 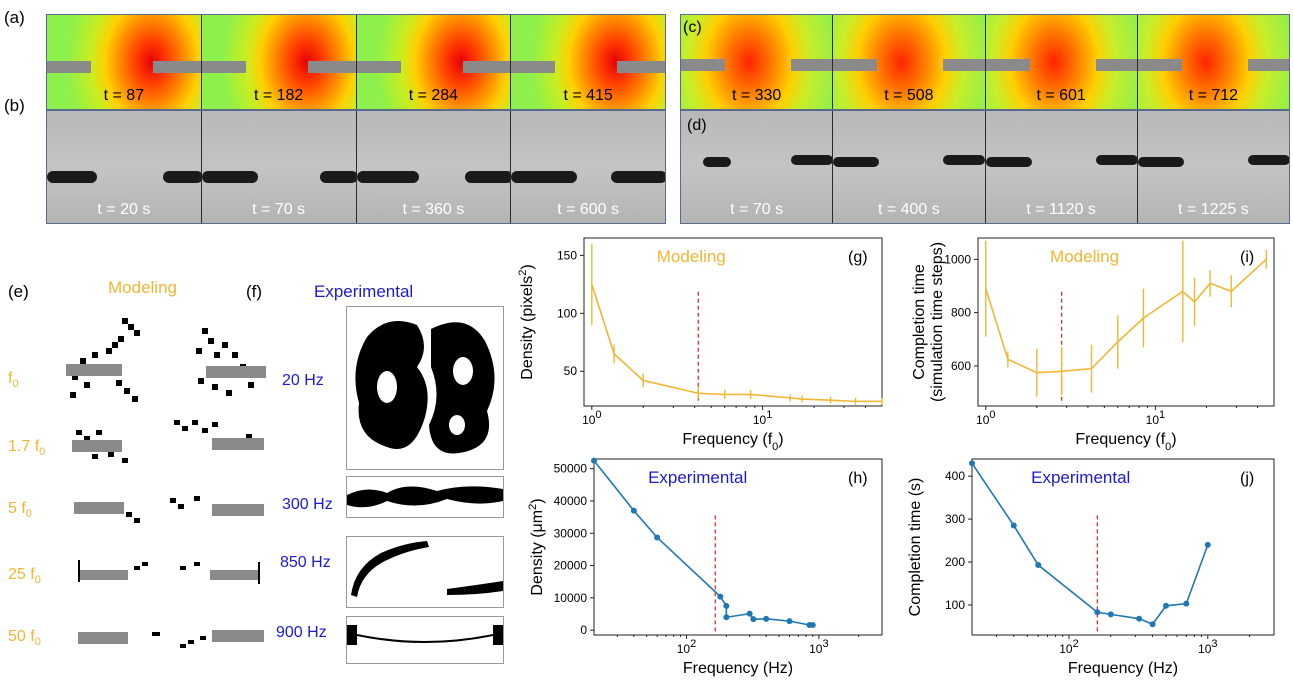 I want to click on y-axis-label-line2: (simulation time steps), so click(x=937, y=322).